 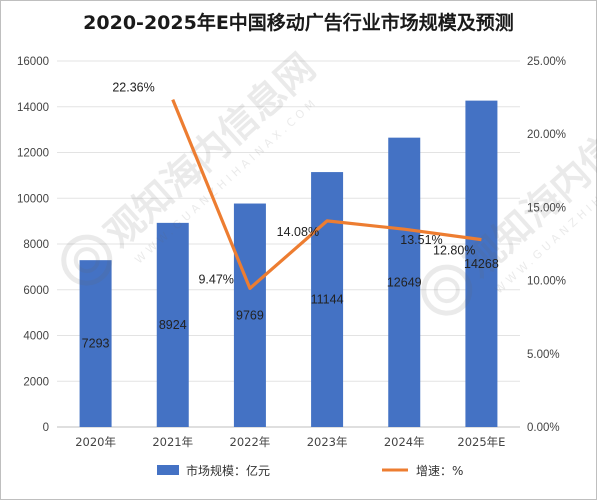 What do you see at coordinates (33, 199) in the screenshot?
I see `left-tick-label: 10000` at bounding box center [33, 199].